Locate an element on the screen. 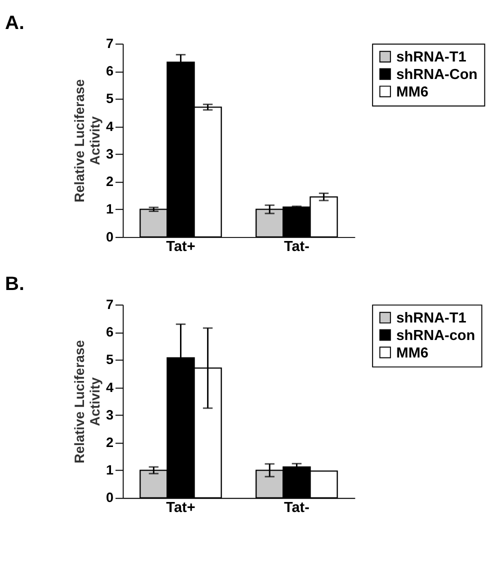 The height and width of the screenshot is (562, 490). legend-label: shRNA-con is located at coordinates (436, 336).